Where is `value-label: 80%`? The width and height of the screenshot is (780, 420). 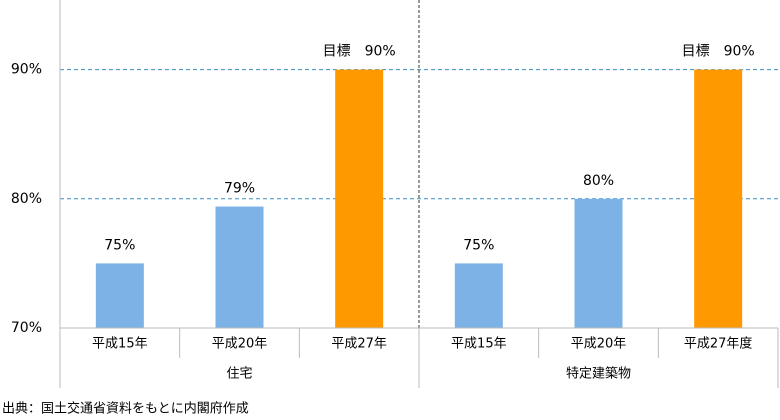 value-label: 80% is located at coordinates (598, 181).